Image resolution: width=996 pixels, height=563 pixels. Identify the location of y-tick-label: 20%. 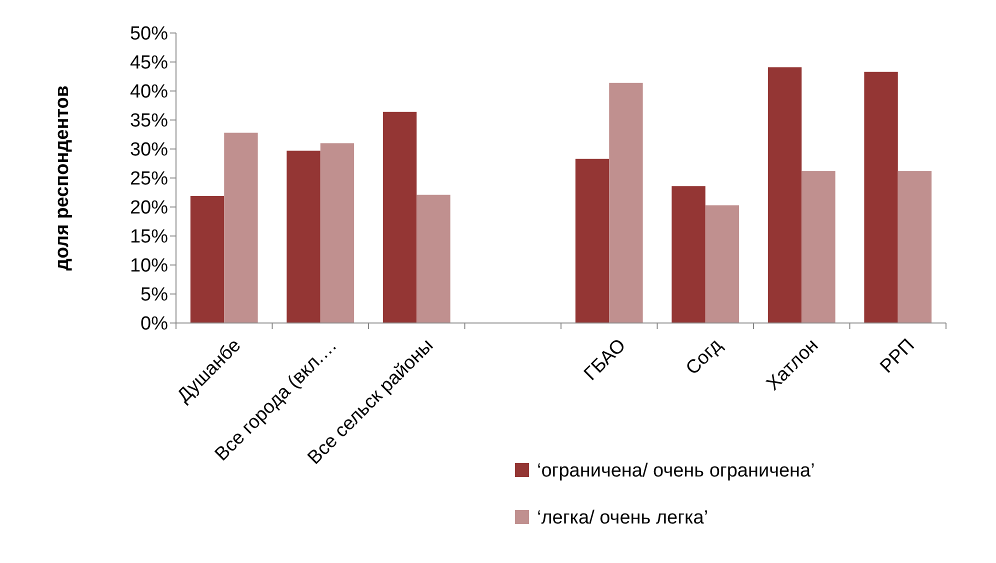
(149, 208).